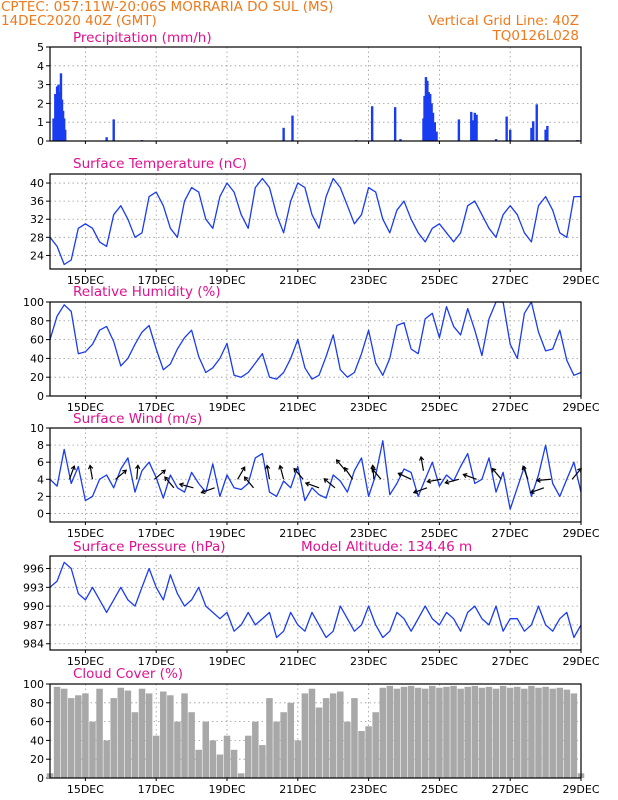 This screenshot has width=618, height=800. I want to click on temperature-ytick-label: 28, so click(37, 237).